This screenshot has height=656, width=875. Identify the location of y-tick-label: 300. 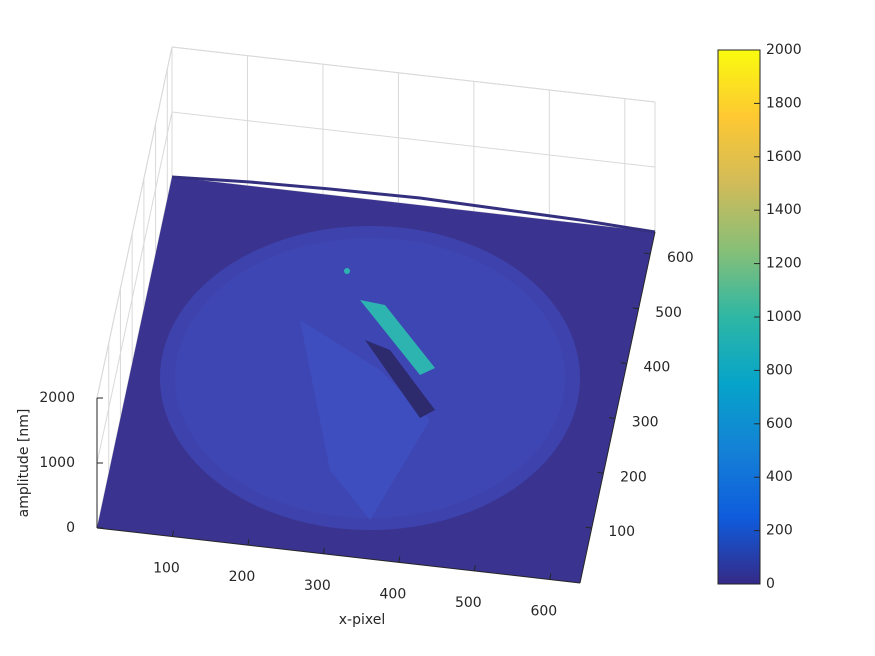
(645, 422).